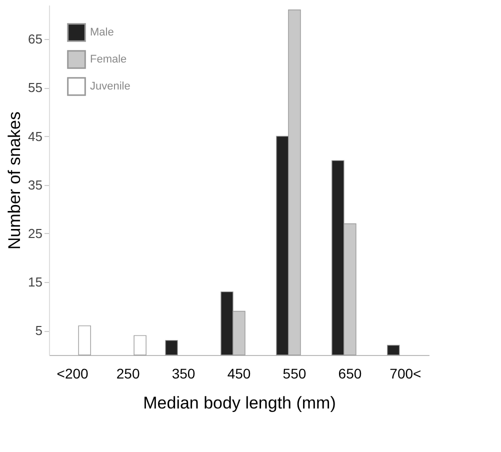 Image resolution: width=501 pixels, height=452 pixels. What do you see at coordinates (294, 374) in the screenshot?
I see `x-tick-label: 550` at bounding box center [294, 374].